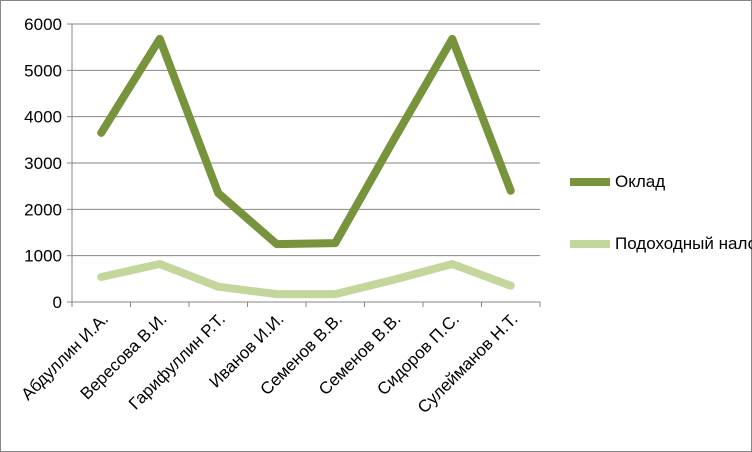 The height and width of the screenshot is (452, 752). Describe the element at coordinates (683, 243) in the screenshot. I see `legend-label: Подоходный налог` at that location.